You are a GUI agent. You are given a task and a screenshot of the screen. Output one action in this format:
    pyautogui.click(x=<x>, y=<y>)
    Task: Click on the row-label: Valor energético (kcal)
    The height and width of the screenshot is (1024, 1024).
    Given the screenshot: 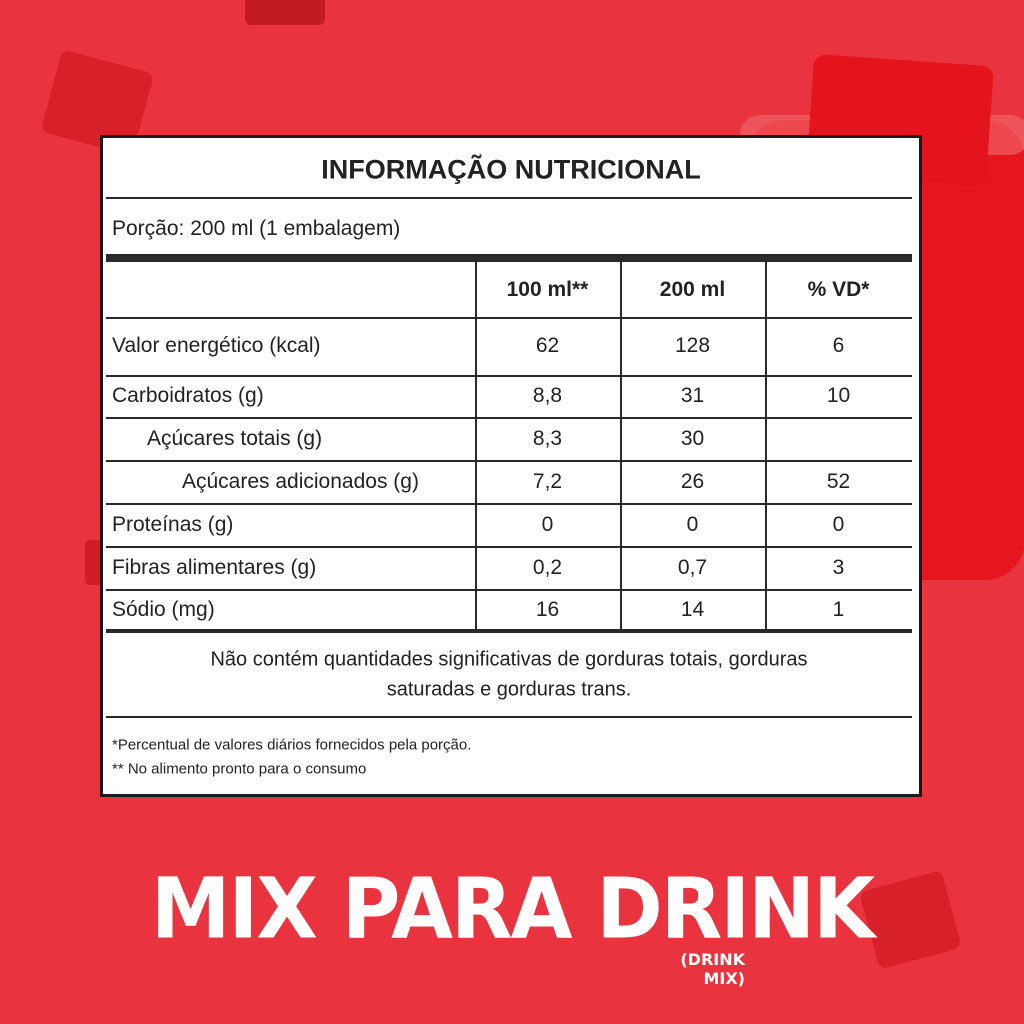 What is the action you would take?
    pyautogui.click(x=216, y=345)
    